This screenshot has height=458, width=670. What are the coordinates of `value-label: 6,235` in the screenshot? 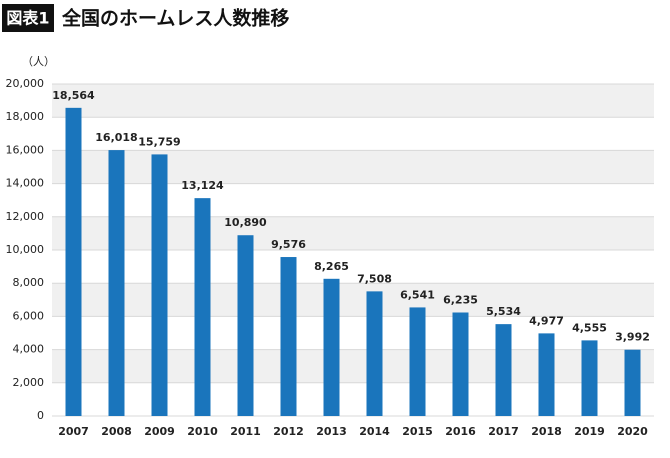 It's located at (460, 299).